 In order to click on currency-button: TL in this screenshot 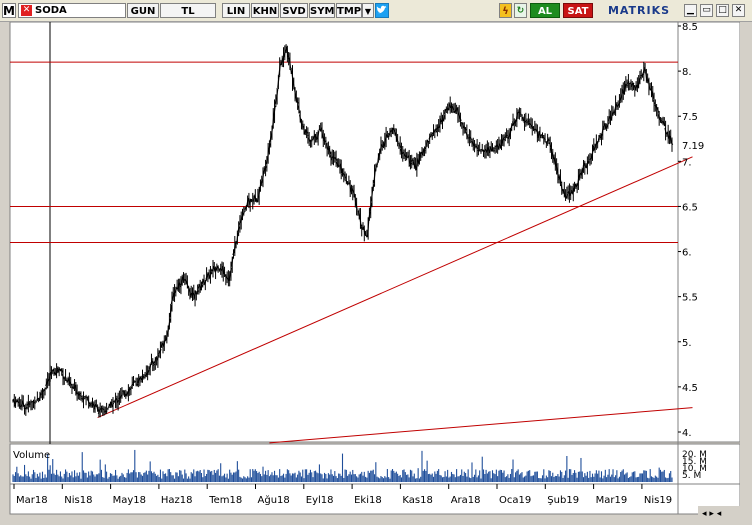, I will do `click(188, 10)`.